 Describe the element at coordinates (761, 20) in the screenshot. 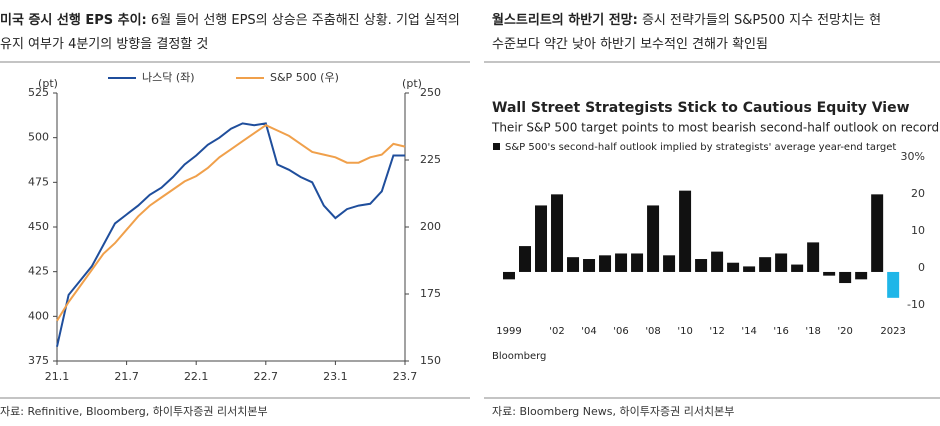

I see `heading-text: 증시 전략가들의 S&P500 지수 전망치는 현` at that location.